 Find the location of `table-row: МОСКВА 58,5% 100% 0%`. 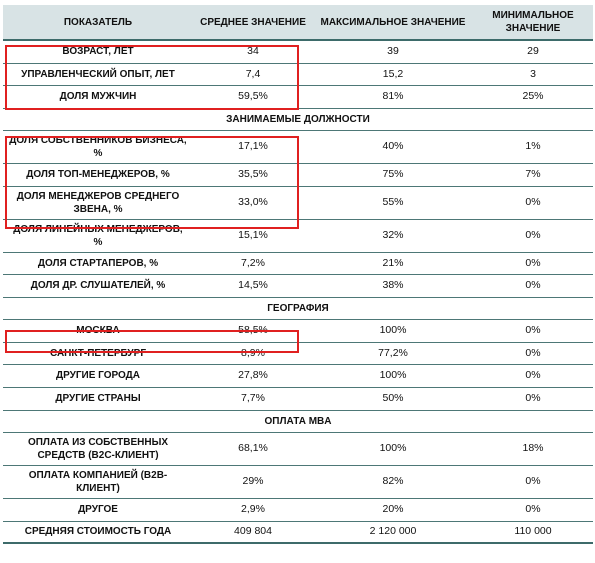

table-row: МОСКВА 58,5% 100% 0% is located at coordinates (298, 331).